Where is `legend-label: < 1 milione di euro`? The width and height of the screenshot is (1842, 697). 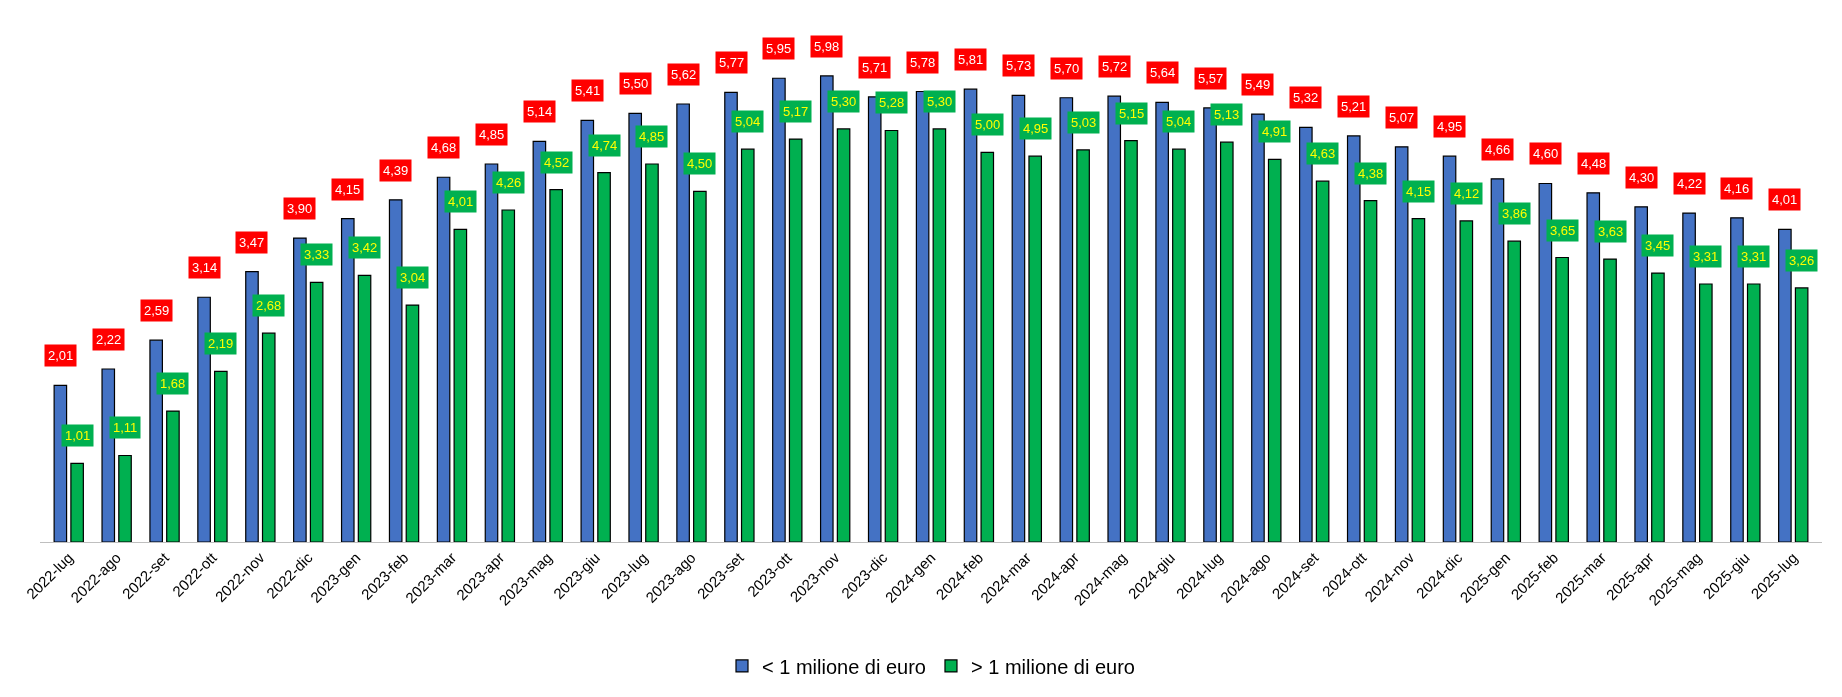
legend-label: < 1 milione di euro is located at coordinates (844, 666).